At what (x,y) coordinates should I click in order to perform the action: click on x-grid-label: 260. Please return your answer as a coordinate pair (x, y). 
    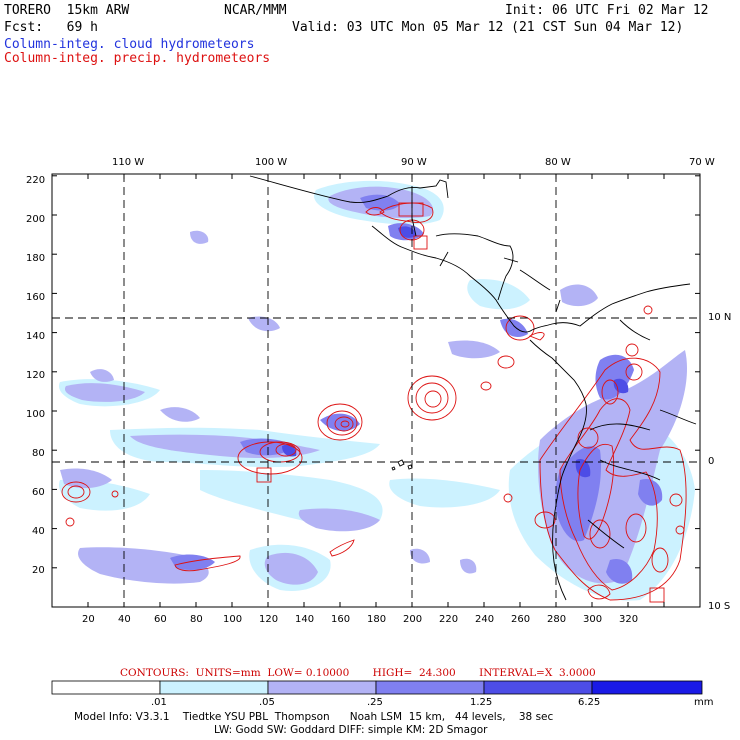
    Looking at the image, I should click on (521, 619).